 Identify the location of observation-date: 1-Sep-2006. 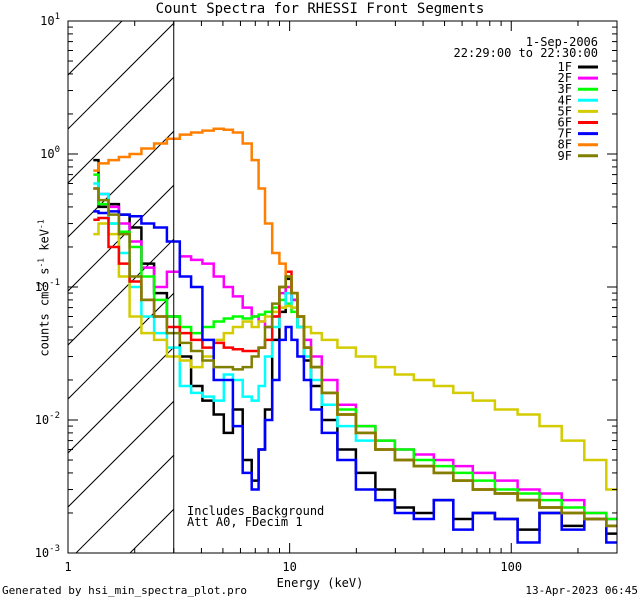
(561, 42).